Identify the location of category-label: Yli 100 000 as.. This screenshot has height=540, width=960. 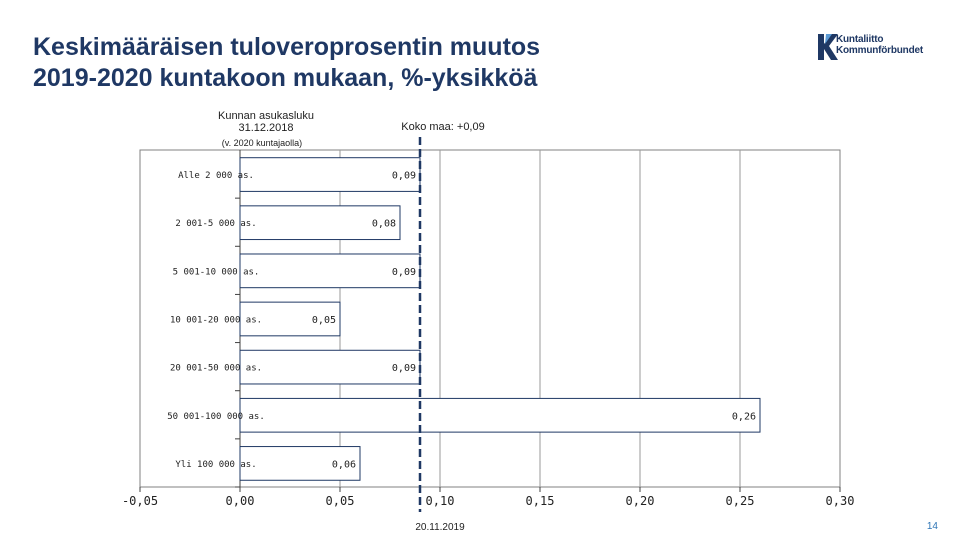
(215, 465).